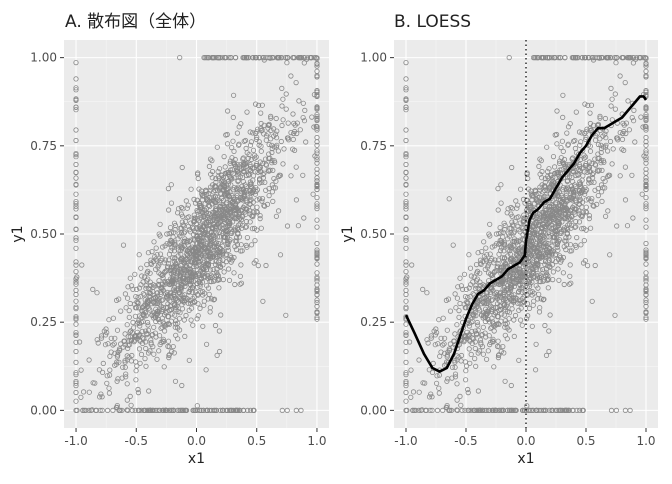 The height and width of the screenshot is (484, 672). I want to click on x-tick-label: -0.5, so click(136, 441).